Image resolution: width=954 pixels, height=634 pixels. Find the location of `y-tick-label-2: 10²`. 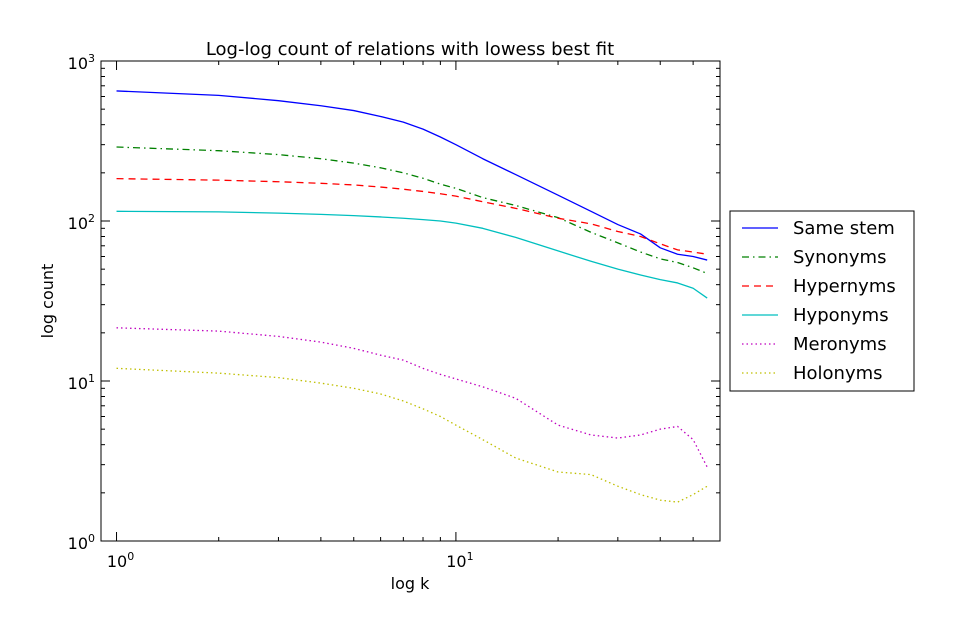

y-tick-label-2: 10² is located at coordinates (81, 222).